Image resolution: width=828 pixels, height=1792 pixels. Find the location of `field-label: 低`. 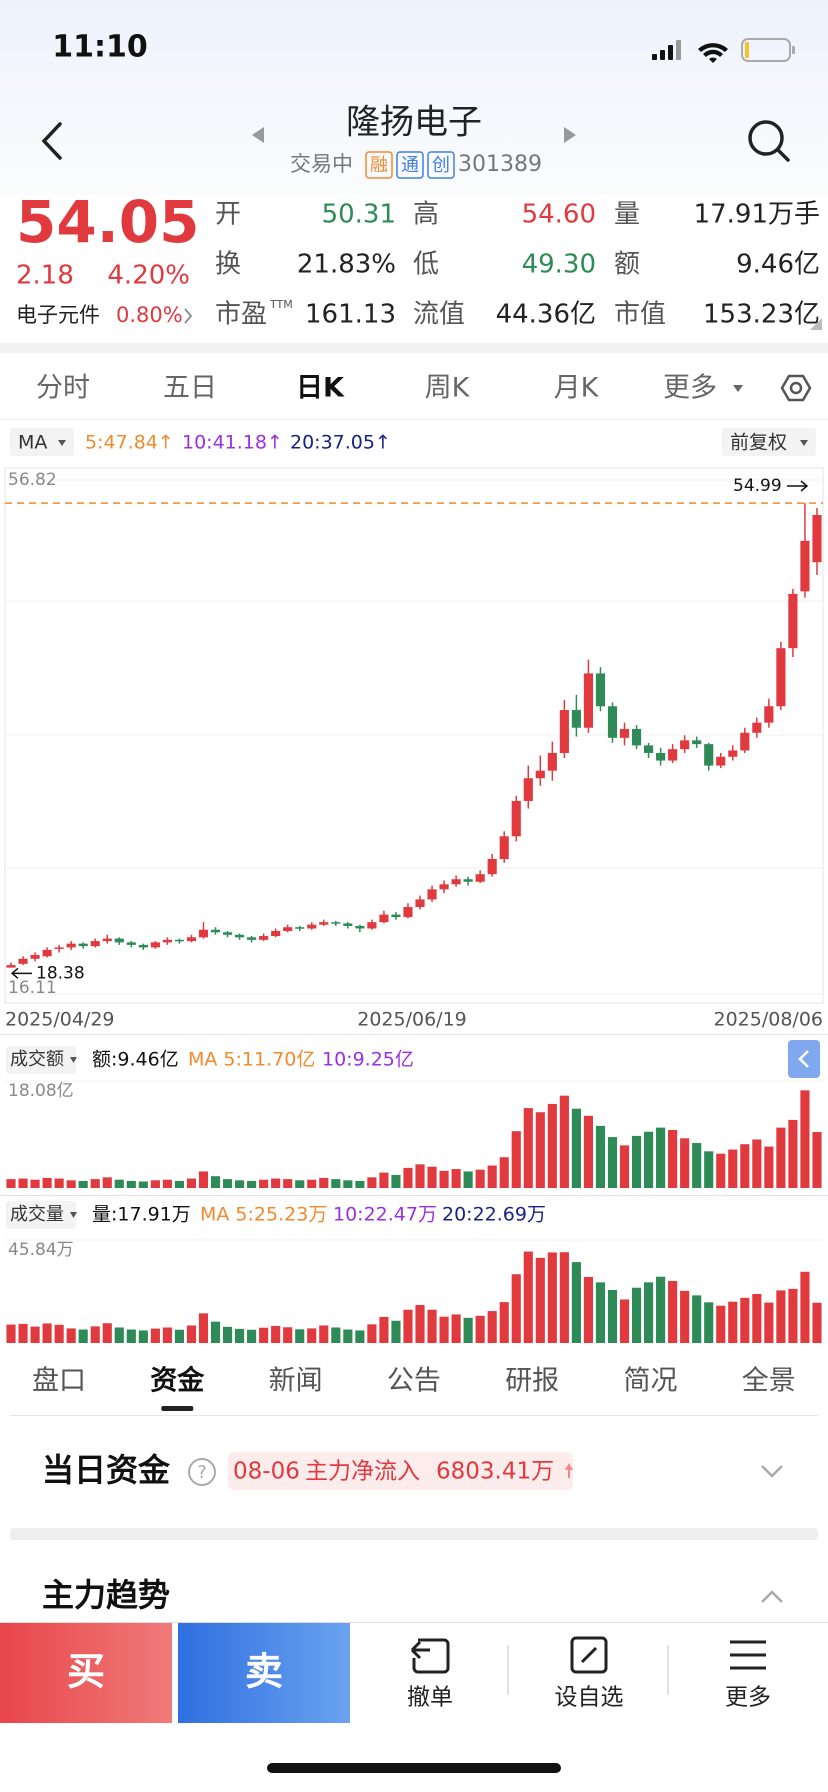

field-label: 低 is located at coordinates (426, 265).